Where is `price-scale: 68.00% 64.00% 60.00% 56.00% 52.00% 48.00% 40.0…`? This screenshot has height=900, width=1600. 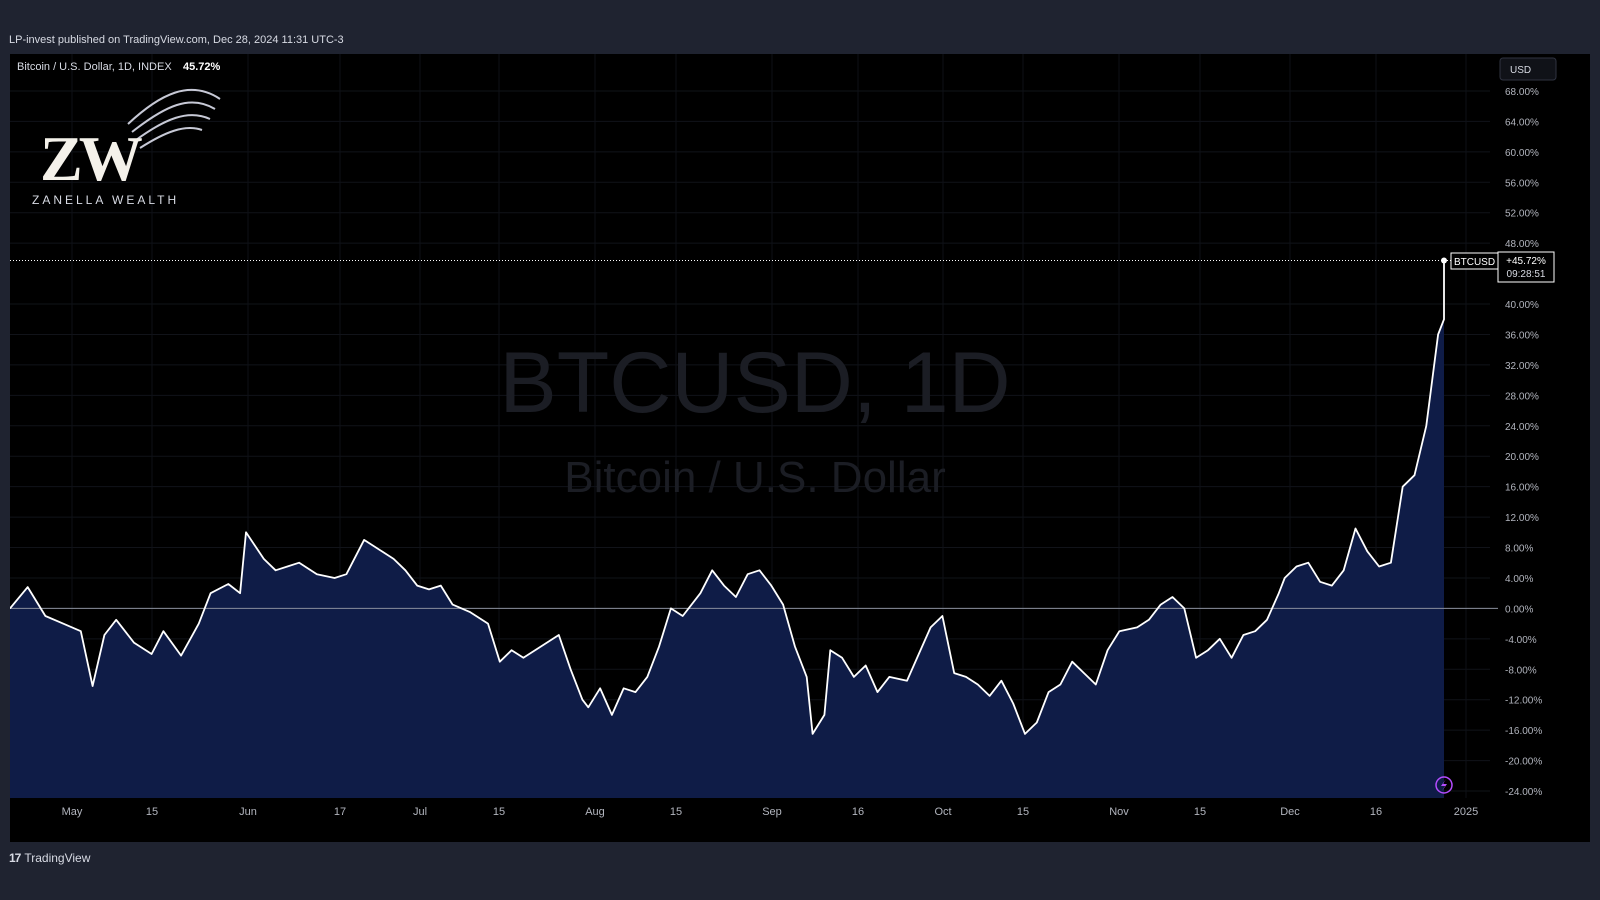 price-scale: 68.00% 64.00% 60.00% 56.00% 52.00% 48.00% 40.0… is located at coordinates (1523, 442).